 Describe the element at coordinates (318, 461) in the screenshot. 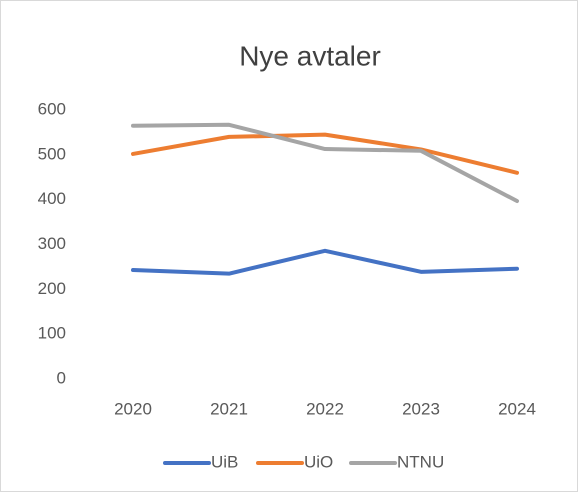

I see `legend-label: UiO` at that location.